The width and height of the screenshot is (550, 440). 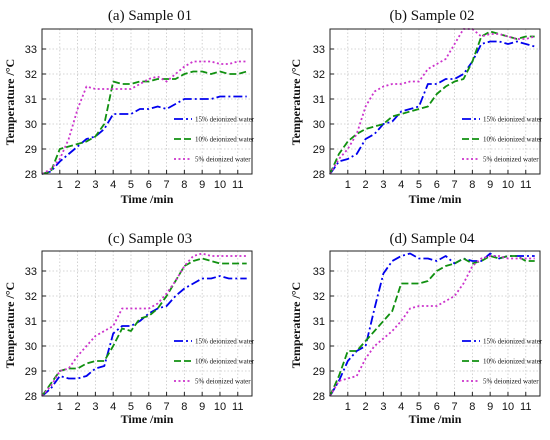 What do you see at coordinates (150, 239) in the screenshot?
I see `chart-title: (c) Sample 03` at bounding box center [150, 239].